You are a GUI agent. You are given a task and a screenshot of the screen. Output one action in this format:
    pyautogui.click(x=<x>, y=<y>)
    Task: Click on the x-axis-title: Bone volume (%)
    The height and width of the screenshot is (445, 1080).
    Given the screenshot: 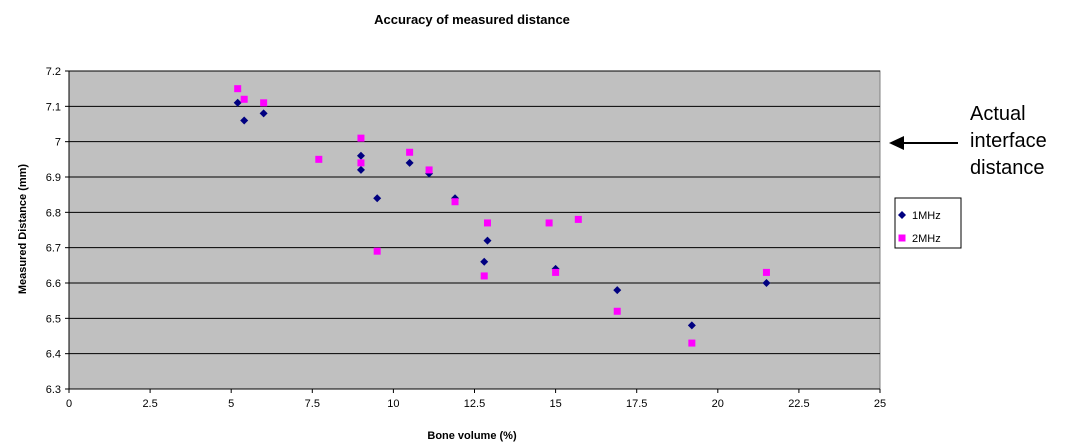 What is the action you would take?
    pyautogui.click(x=472, y=436)
    